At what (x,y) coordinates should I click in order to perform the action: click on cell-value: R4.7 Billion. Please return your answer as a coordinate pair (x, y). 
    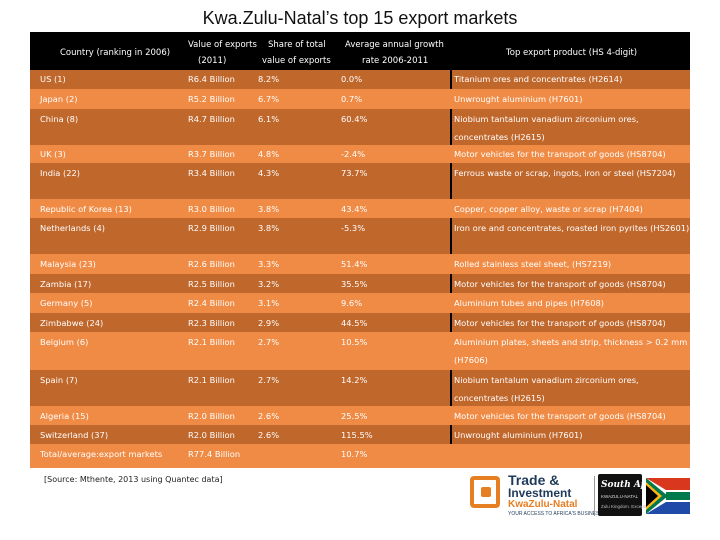
    Looking at the image, I should click on (211, 119).